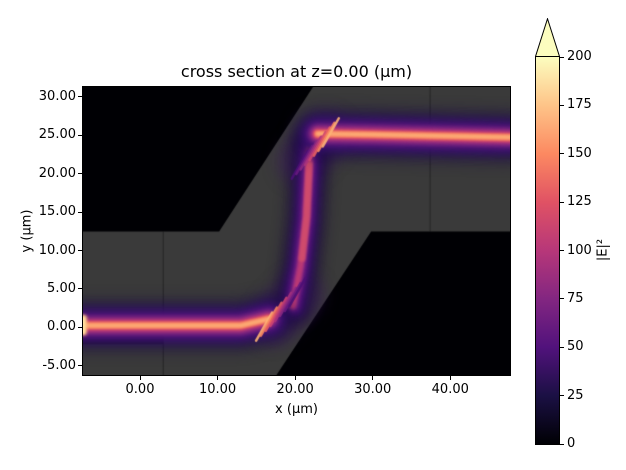  What do you see at coordinates (295, 389) in the screenshot?
I see `x-tick-label: 20.00` at bounding box center [295, 389].